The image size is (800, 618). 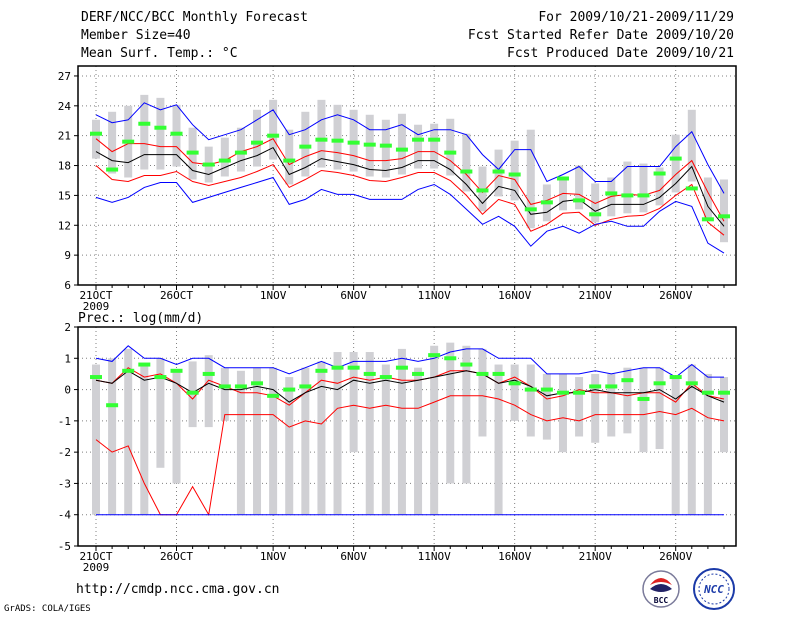 What do you see at coordinates (64, 546) in the screenshot?
I see `y-tick-label: -5` at bounding box center [64, 546].